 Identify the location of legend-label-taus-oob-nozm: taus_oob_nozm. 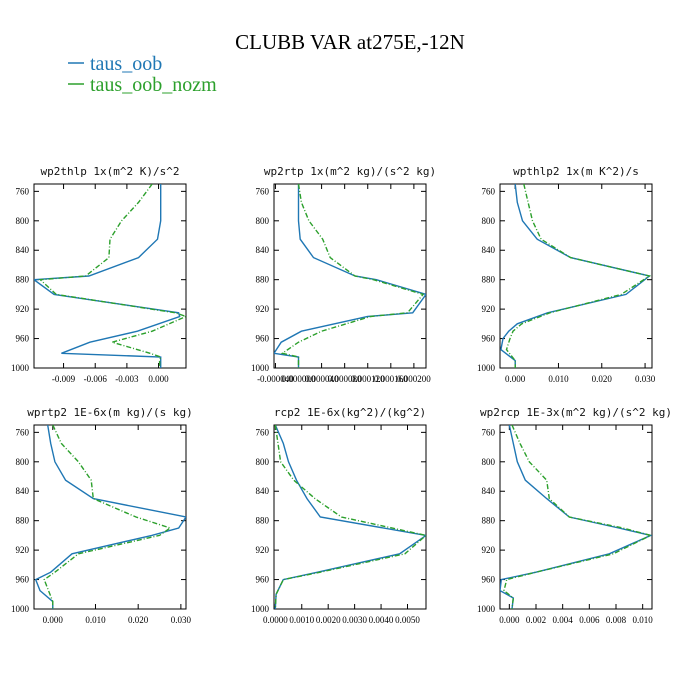
(153, 85).